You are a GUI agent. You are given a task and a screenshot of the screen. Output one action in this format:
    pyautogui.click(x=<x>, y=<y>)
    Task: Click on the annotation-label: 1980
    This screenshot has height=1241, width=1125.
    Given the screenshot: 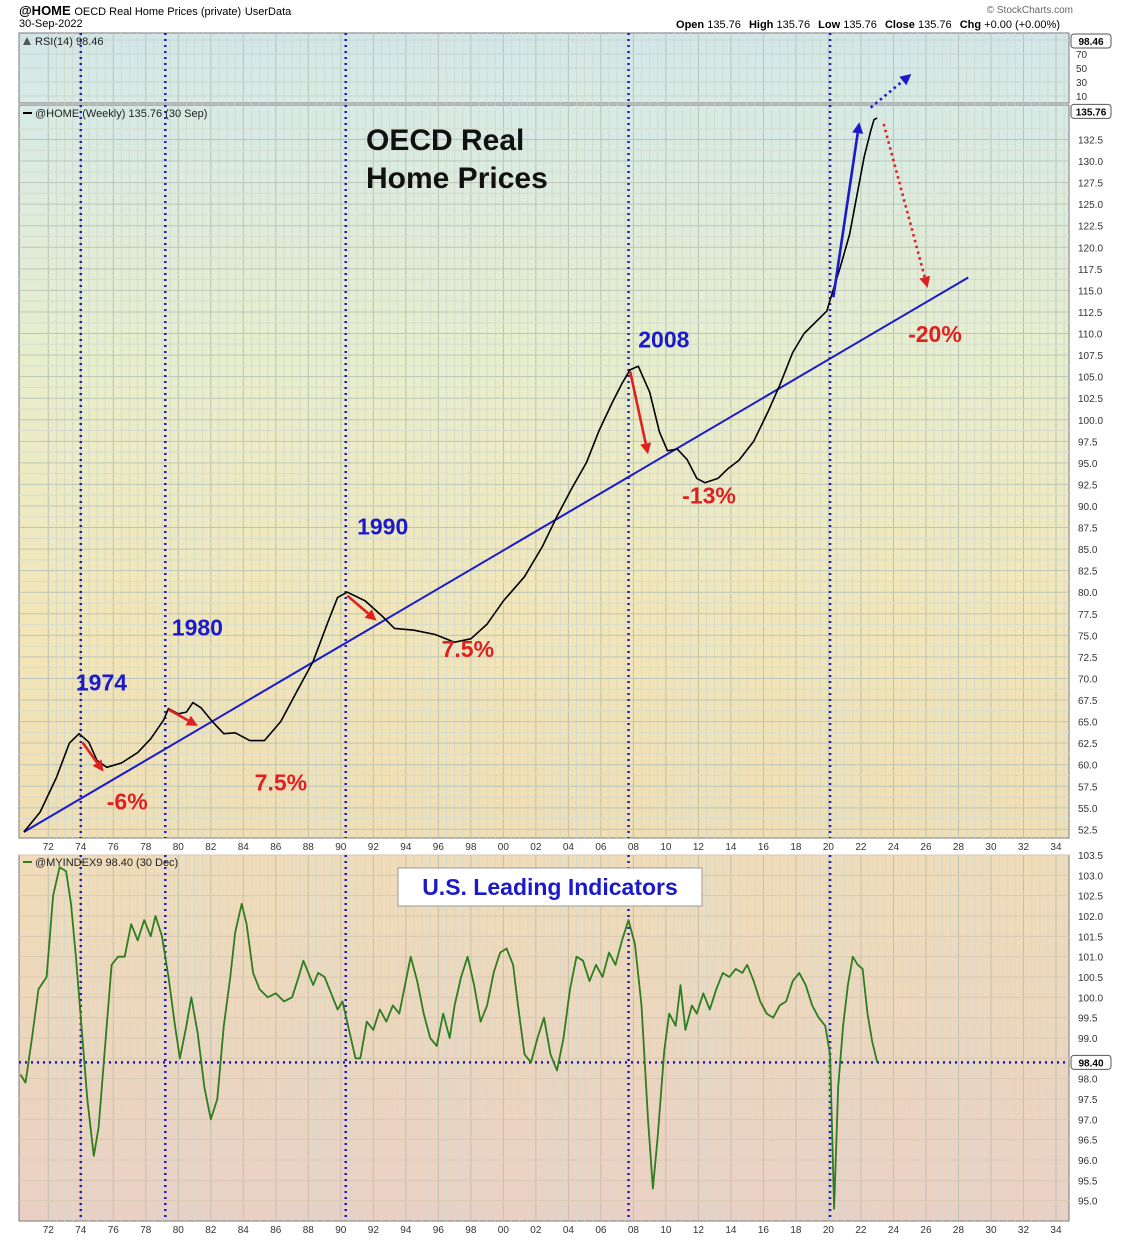 What is the action you would take?
    pyautogui.click(x=197, y=627)
    